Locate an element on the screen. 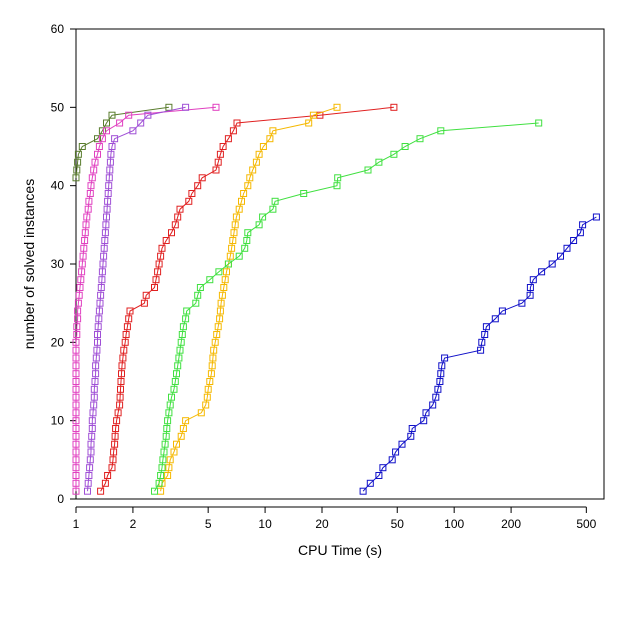 The width and height of the screenshot is (620, 620). y-tick-label: 40 is located at coordinates (58, 186).